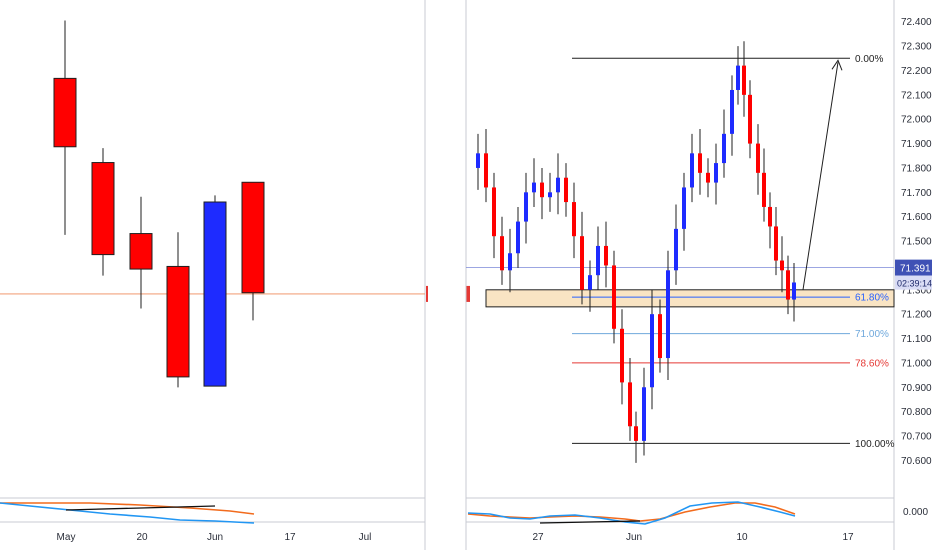 This screenshot has width=932, height=555. I want to click on right-y-tick-label: 70.700, so click(916, 437).